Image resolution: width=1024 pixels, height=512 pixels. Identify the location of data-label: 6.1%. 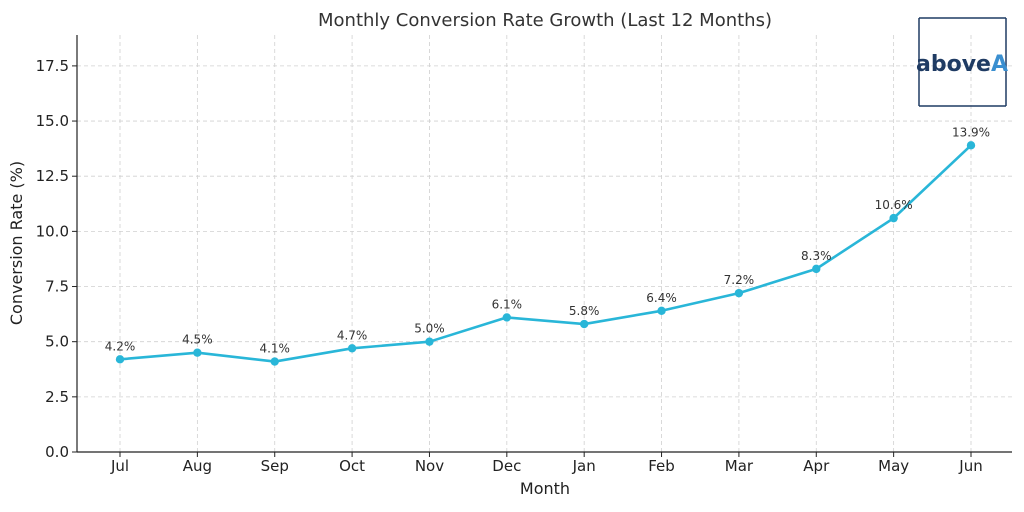
(507, 304).